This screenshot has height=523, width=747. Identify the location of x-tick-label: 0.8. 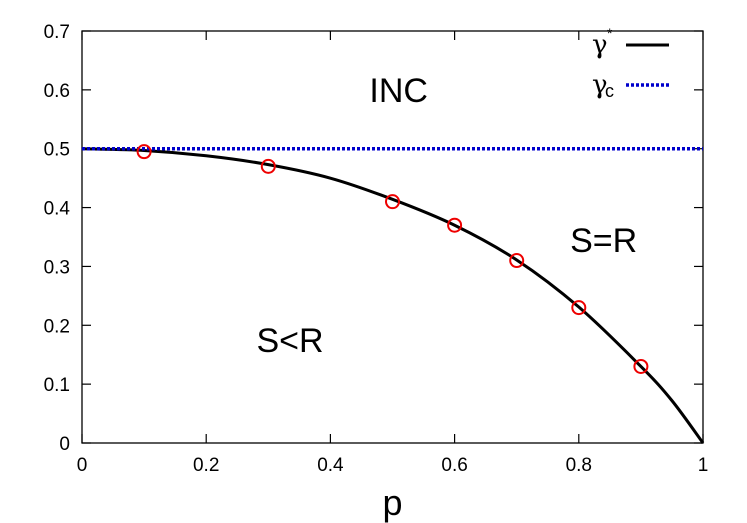
(579, 465).